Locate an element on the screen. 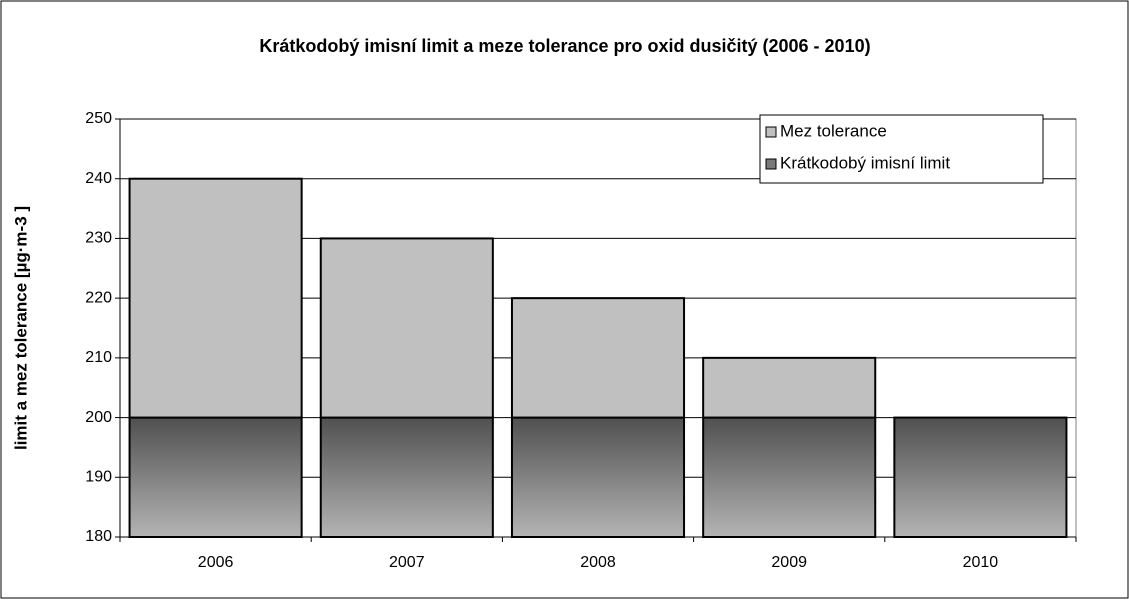 The width and height of the screenshot is (1129, 604). y-tick-label: 230 is located at coordinates (98, 238).